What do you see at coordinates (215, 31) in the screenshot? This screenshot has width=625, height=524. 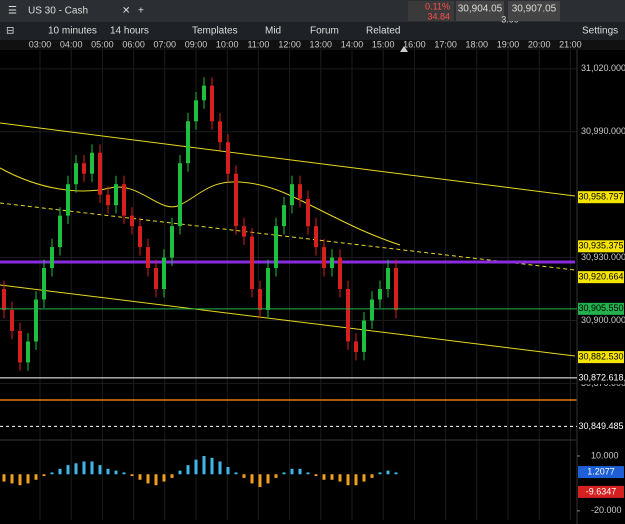 I see `templates-button: Templates` at bounding box center [215, 31].